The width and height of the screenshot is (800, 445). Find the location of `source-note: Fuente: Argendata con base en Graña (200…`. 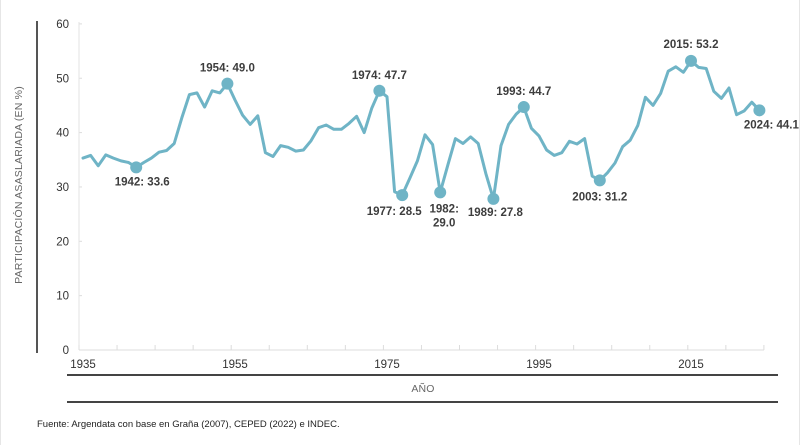

source-note: Fuente: Argendata con base en Graña (200… is located at coordinates (188, 424).